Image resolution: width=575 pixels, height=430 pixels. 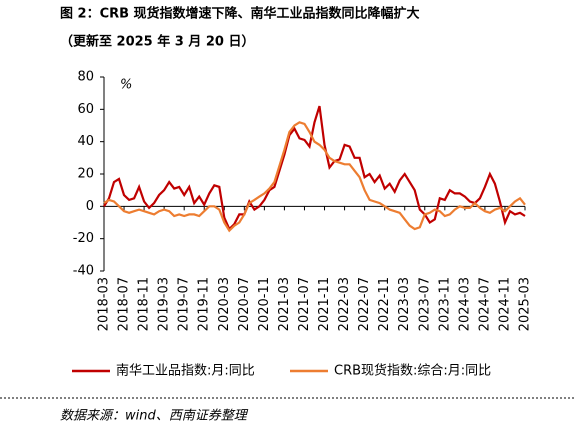 I want to click on x-tick-label: 2020-07, so click(x=244, y=304).